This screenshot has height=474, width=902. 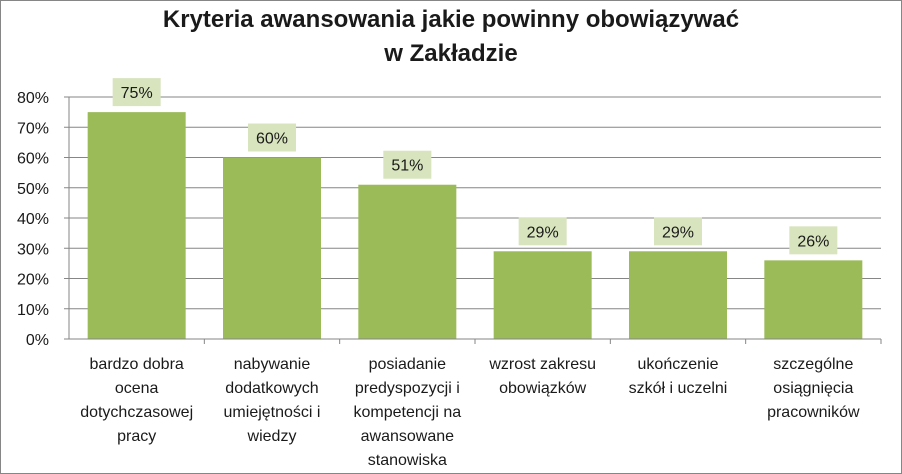 I want to click on category-label-line: ocena, so click(x=137, y=388).